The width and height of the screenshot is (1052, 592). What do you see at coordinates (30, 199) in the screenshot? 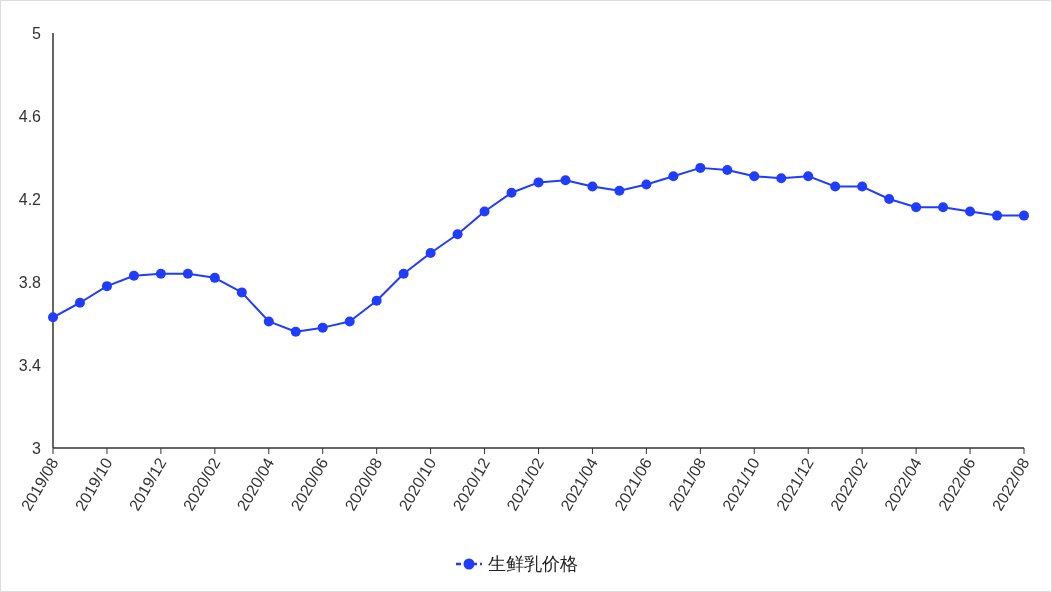
I see `y-tick-label: 4.2` at bounding box center [30, 199].